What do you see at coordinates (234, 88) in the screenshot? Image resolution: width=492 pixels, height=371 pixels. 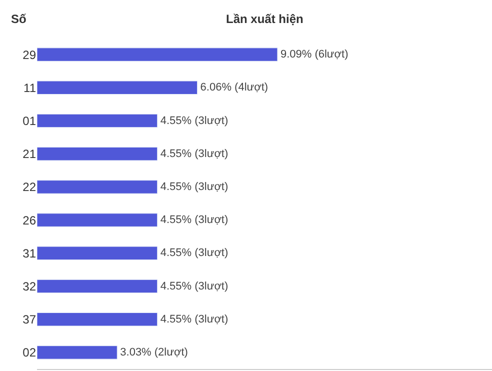 I see `data-label: 6.06% (4lượt)` at bounding box center [234, 88].